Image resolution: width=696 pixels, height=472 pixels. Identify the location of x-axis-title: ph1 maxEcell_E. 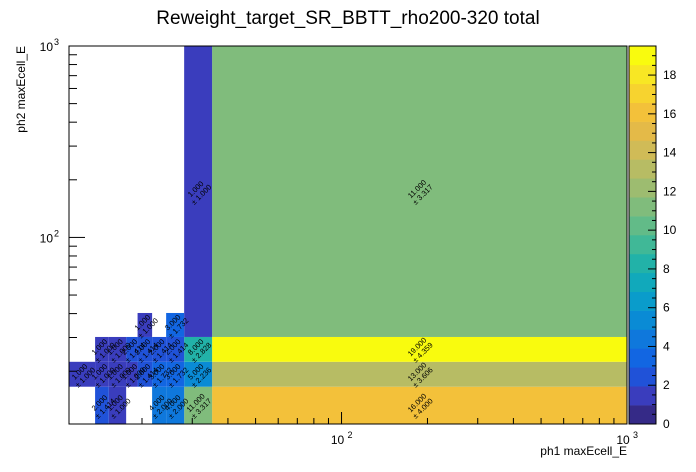
(583, 451).